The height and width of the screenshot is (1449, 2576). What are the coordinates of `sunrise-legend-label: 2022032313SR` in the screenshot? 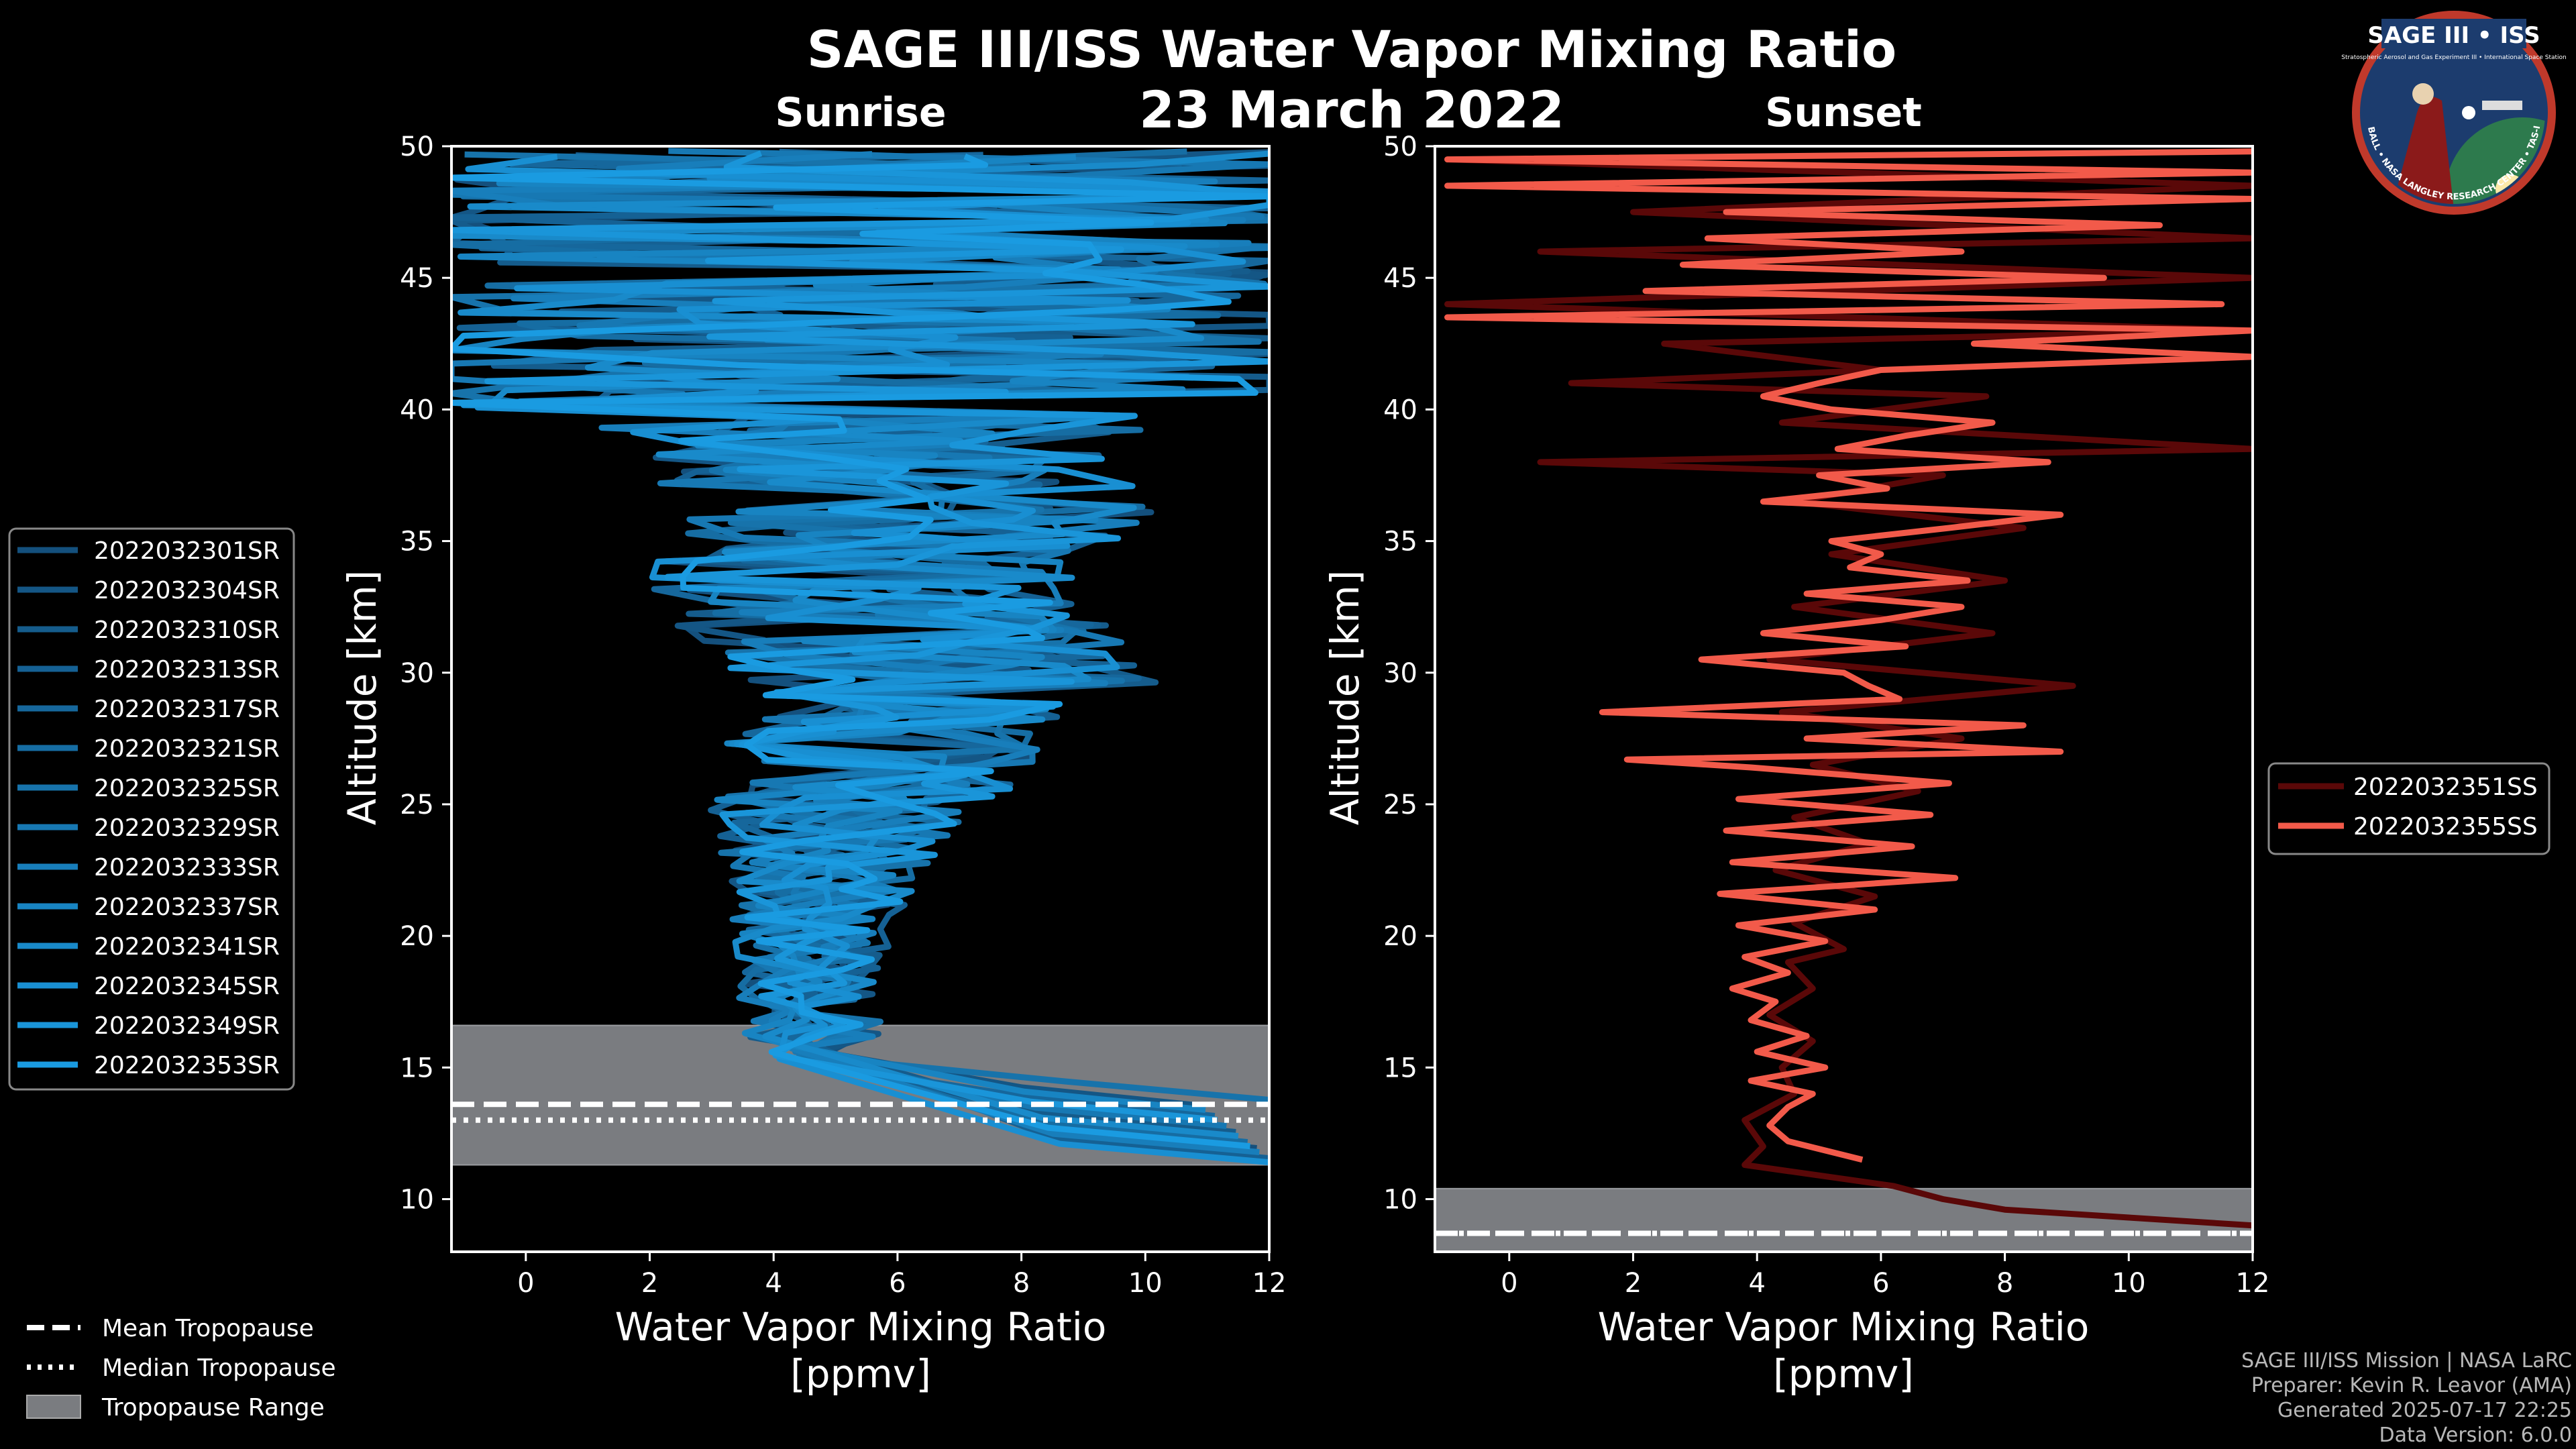 It's located at (187, 670).